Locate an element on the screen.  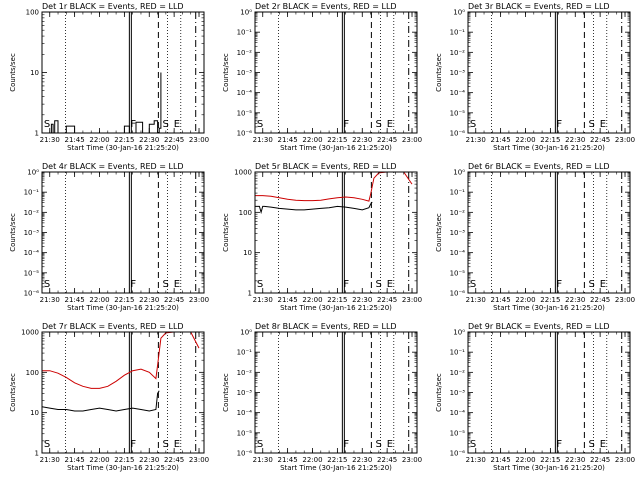
y-tick-label: 10⁻⁶ is located at coordinates (245, 134).